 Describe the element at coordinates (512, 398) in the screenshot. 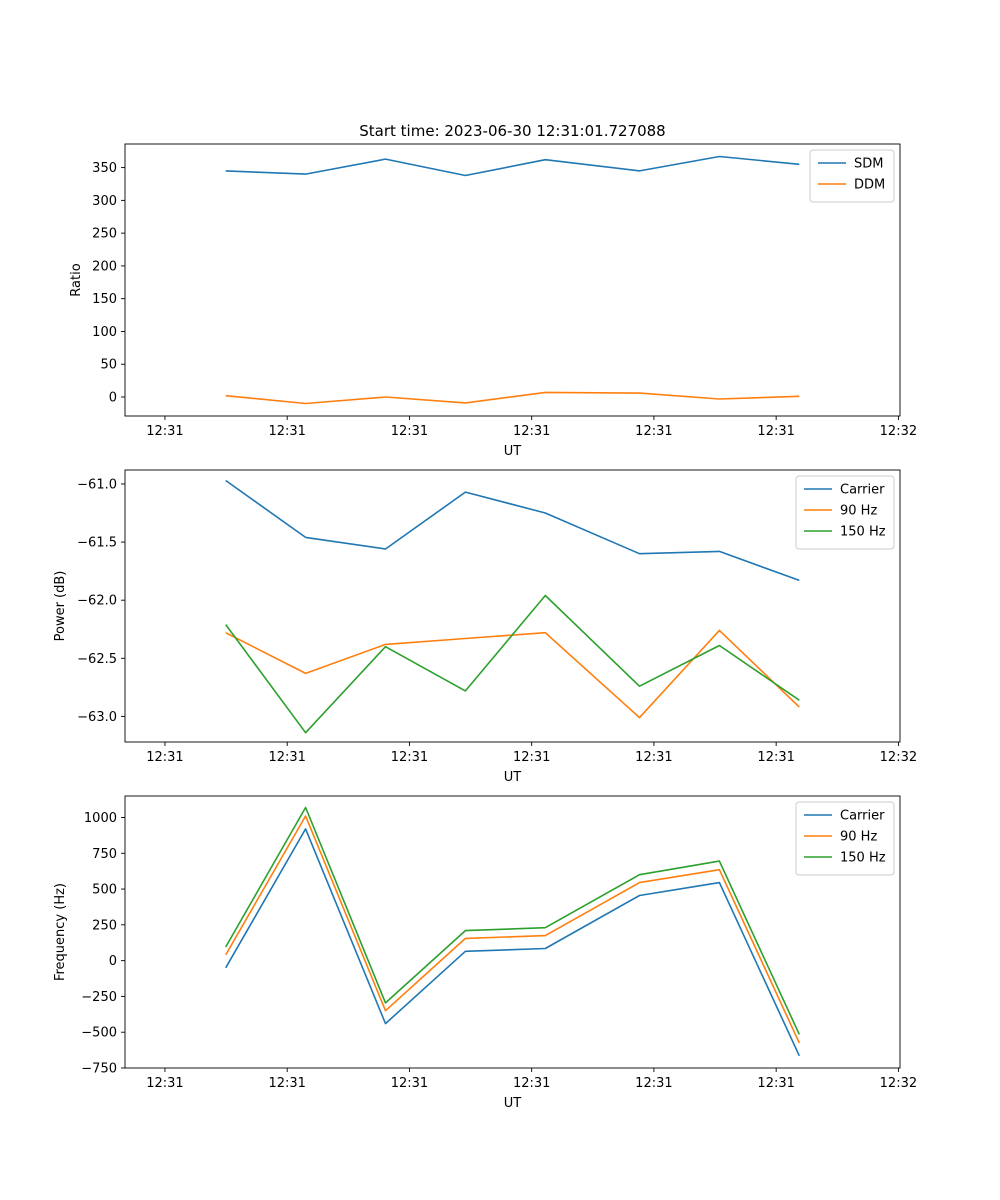

I see `series-line-ddm` at that location.